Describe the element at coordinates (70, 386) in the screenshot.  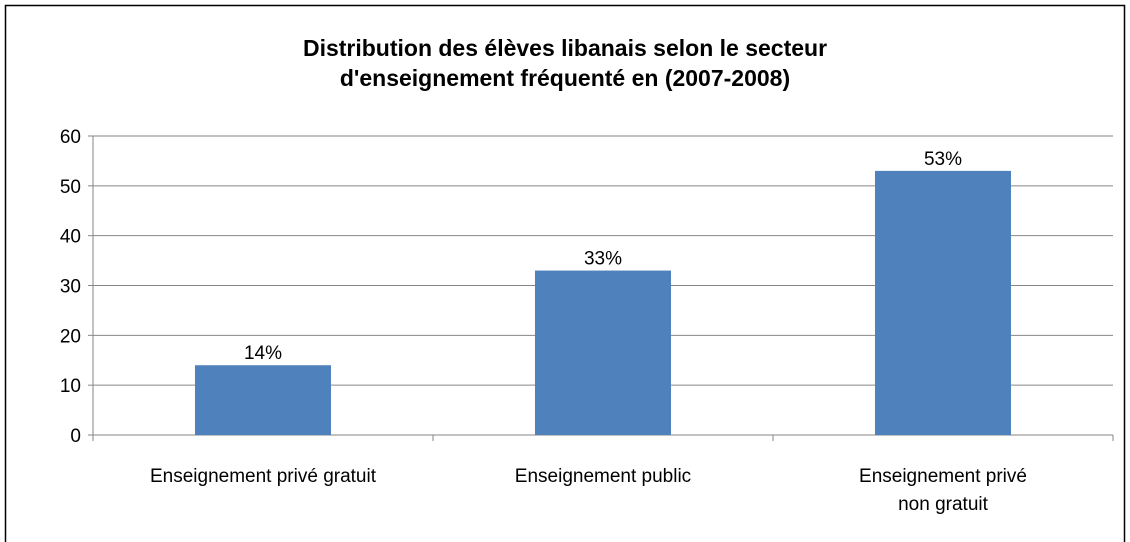
I see `y-tick-label: 10` at that location.